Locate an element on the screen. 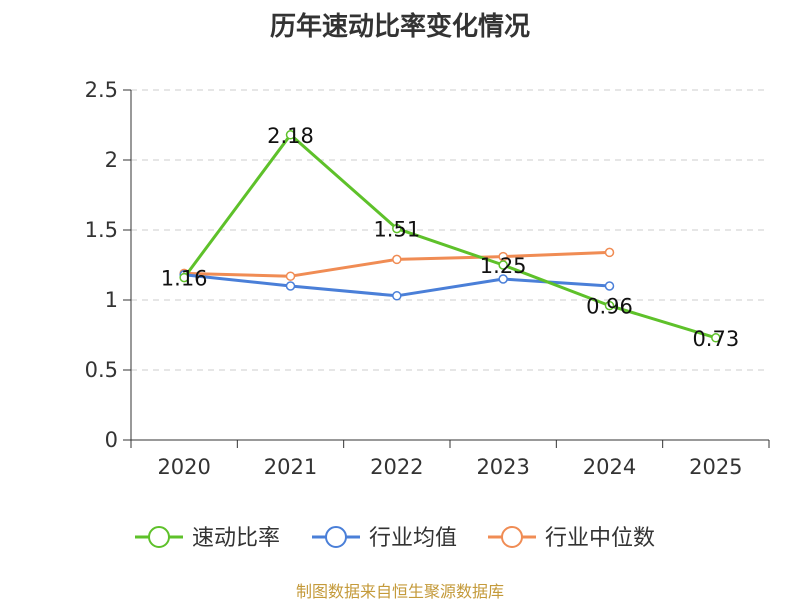 This screenshot has height=602, width=800. x-tick-label: 2020 is located at coordinates (183, 467).